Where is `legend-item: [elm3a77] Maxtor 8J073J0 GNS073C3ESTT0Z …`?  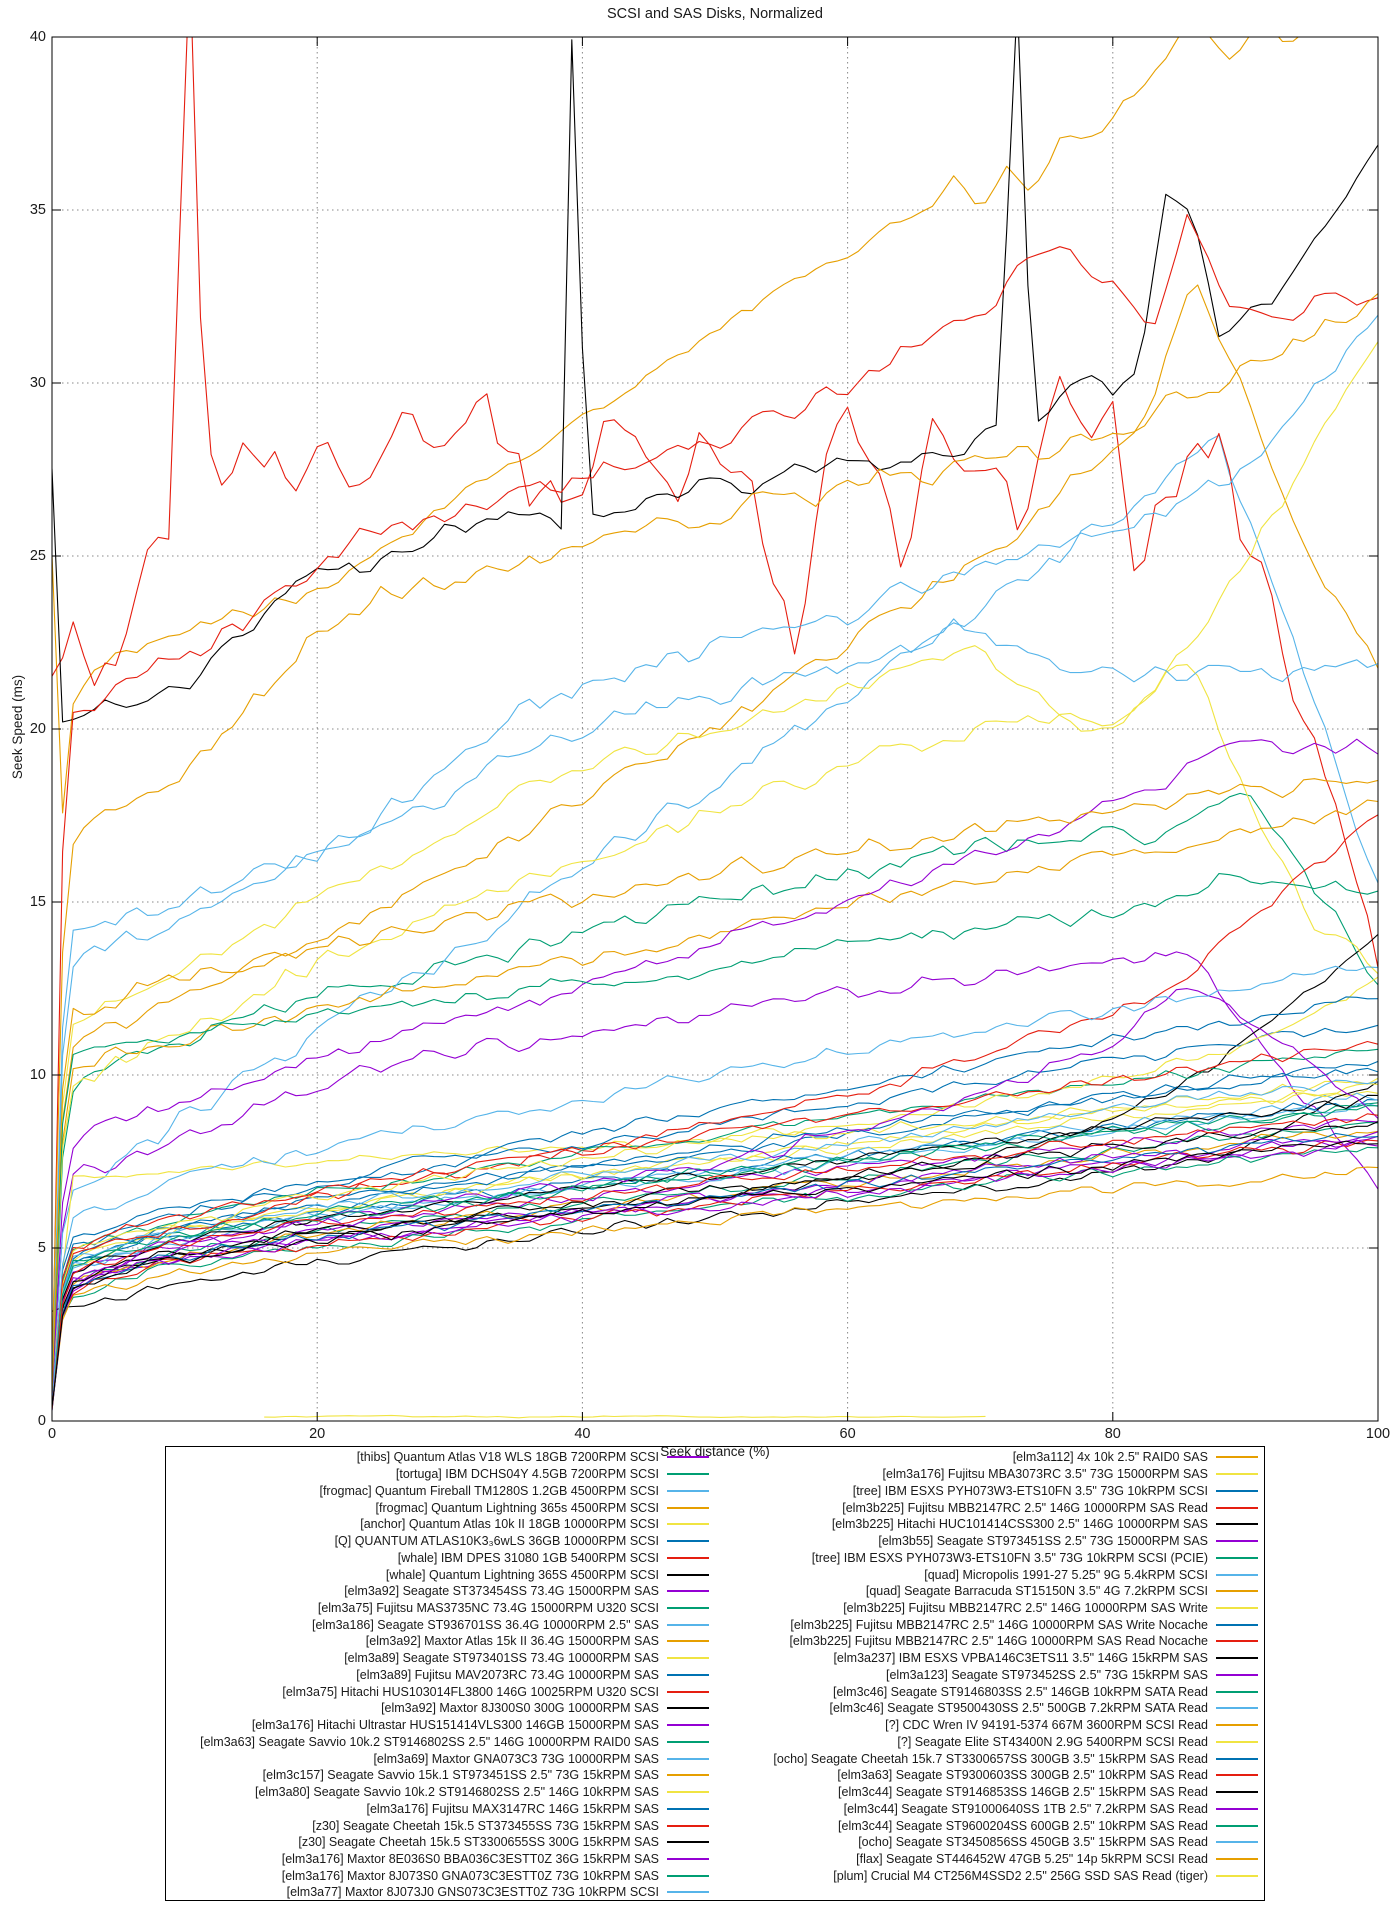 legend-item: [elm3a77] Maxtor 8J073J0 GNS073C3ESTT0Z … is located at coordinates (440, 1892).